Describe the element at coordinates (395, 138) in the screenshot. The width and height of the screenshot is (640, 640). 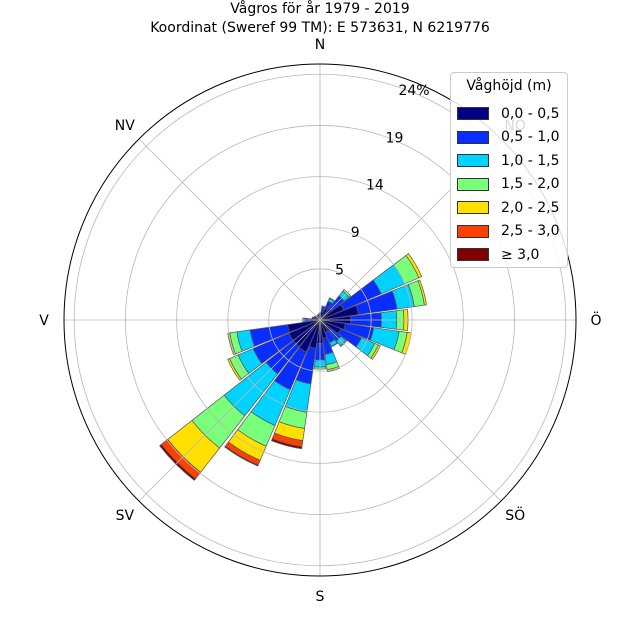
I see `radial-tick-label-3: 19` at that location.